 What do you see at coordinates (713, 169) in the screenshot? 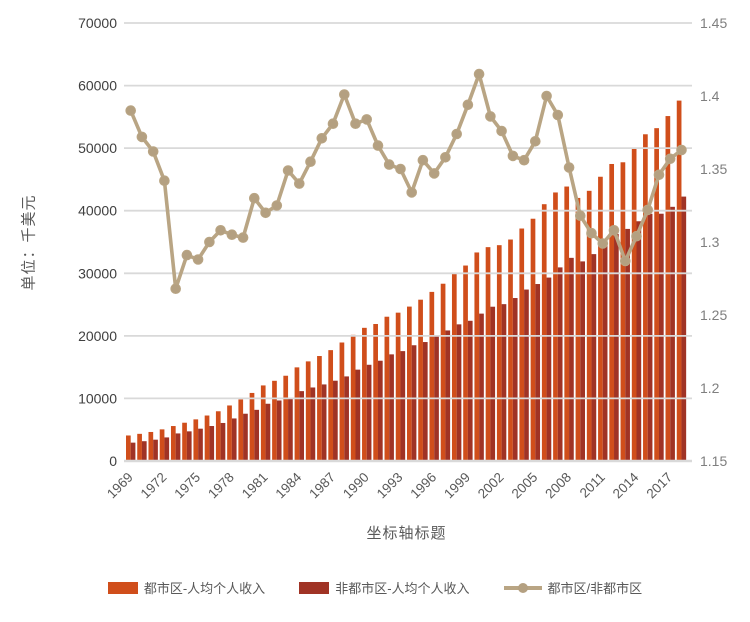
I see `y-tick-right-1.35: 1.35` at bounding box center [713, 169].